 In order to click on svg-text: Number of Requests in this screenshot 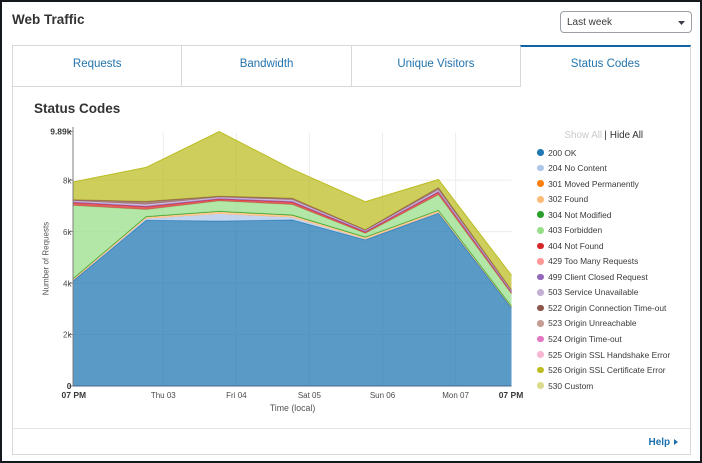, I will do `click(46, 258)`.